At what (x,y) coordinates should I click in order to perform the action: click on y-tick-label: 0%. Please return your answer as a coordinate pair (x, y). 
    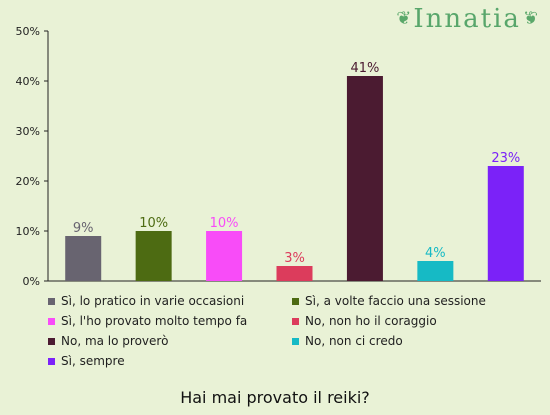
    Looking at the image, I should click on (31, 281).